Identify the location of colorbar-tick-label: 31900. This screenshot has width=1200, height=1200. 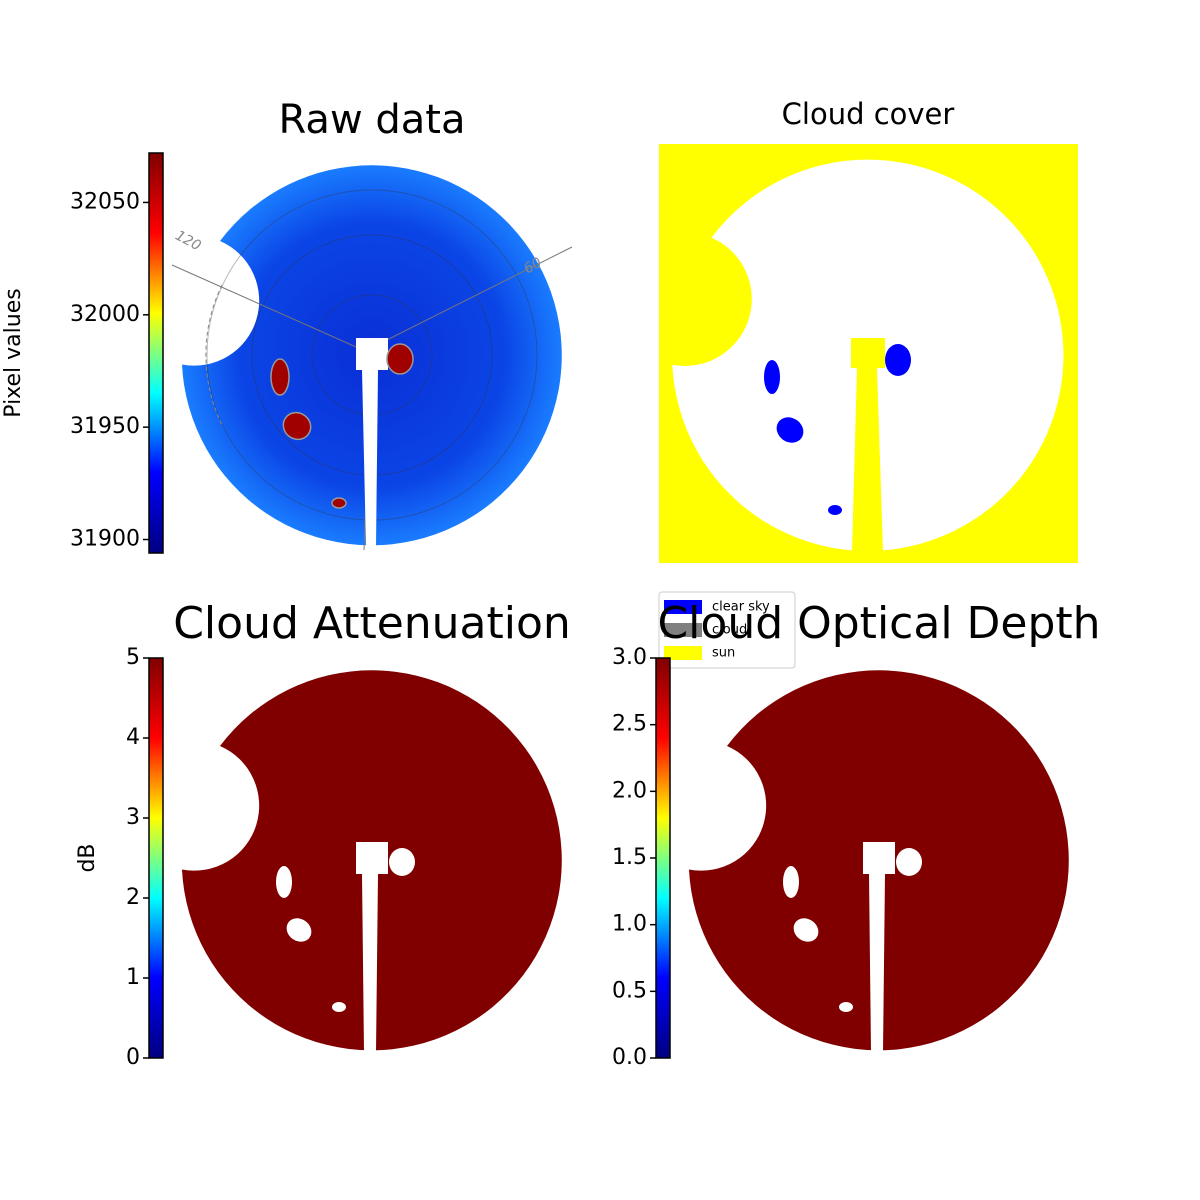
(105, 539).